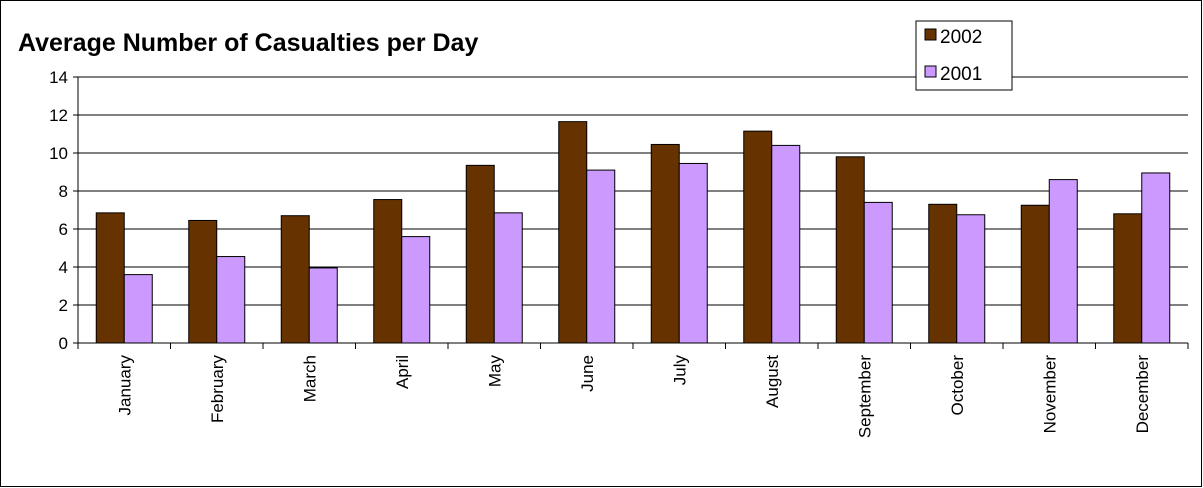 This screenshot has height=488, width=1203. Describe the element at coordinates (58, 77) in the screenshot. I see `y-tick-label: 14` at that location.